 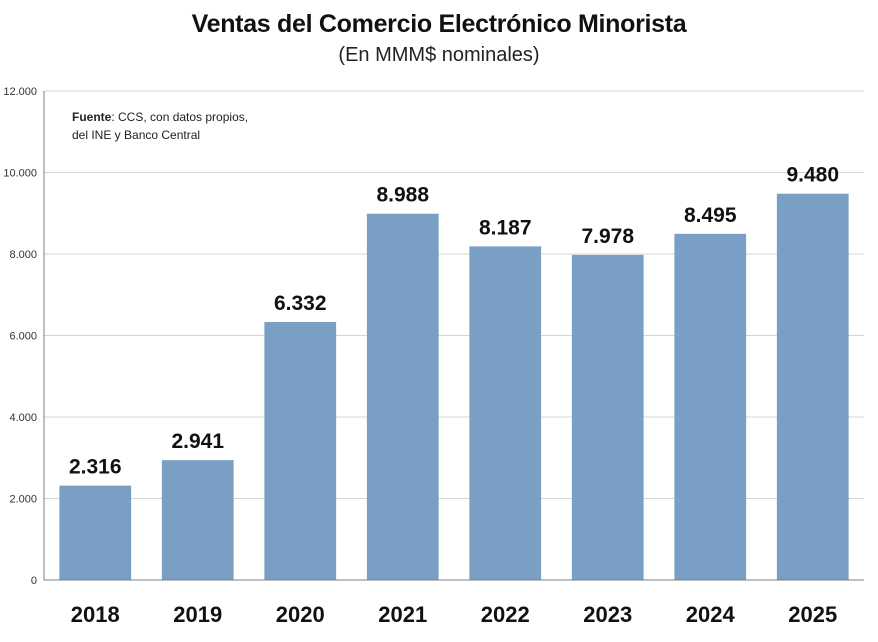 I want to click on x-tick-label: 2020, so click(x=300, y=614).